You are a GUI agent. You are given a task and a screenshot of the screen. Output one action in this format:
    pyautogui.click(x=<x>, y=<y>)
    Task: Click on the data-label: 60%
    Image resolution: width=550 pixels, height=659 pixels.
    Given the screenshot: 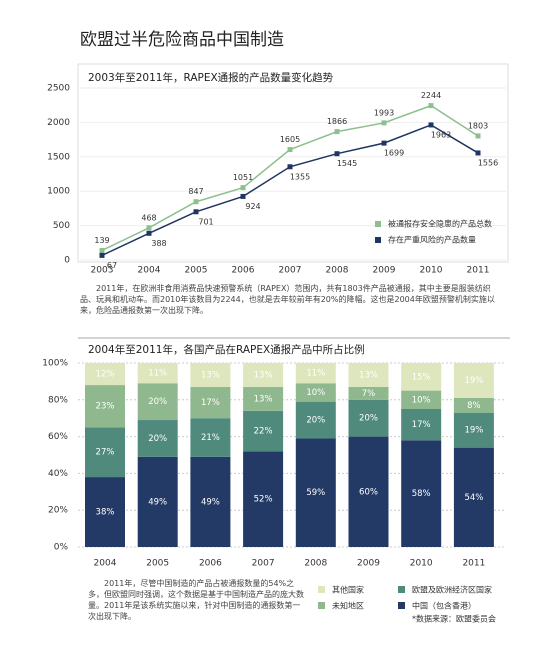 What is the action you would take?
    pyautogui.click(x=368, y=492)
    